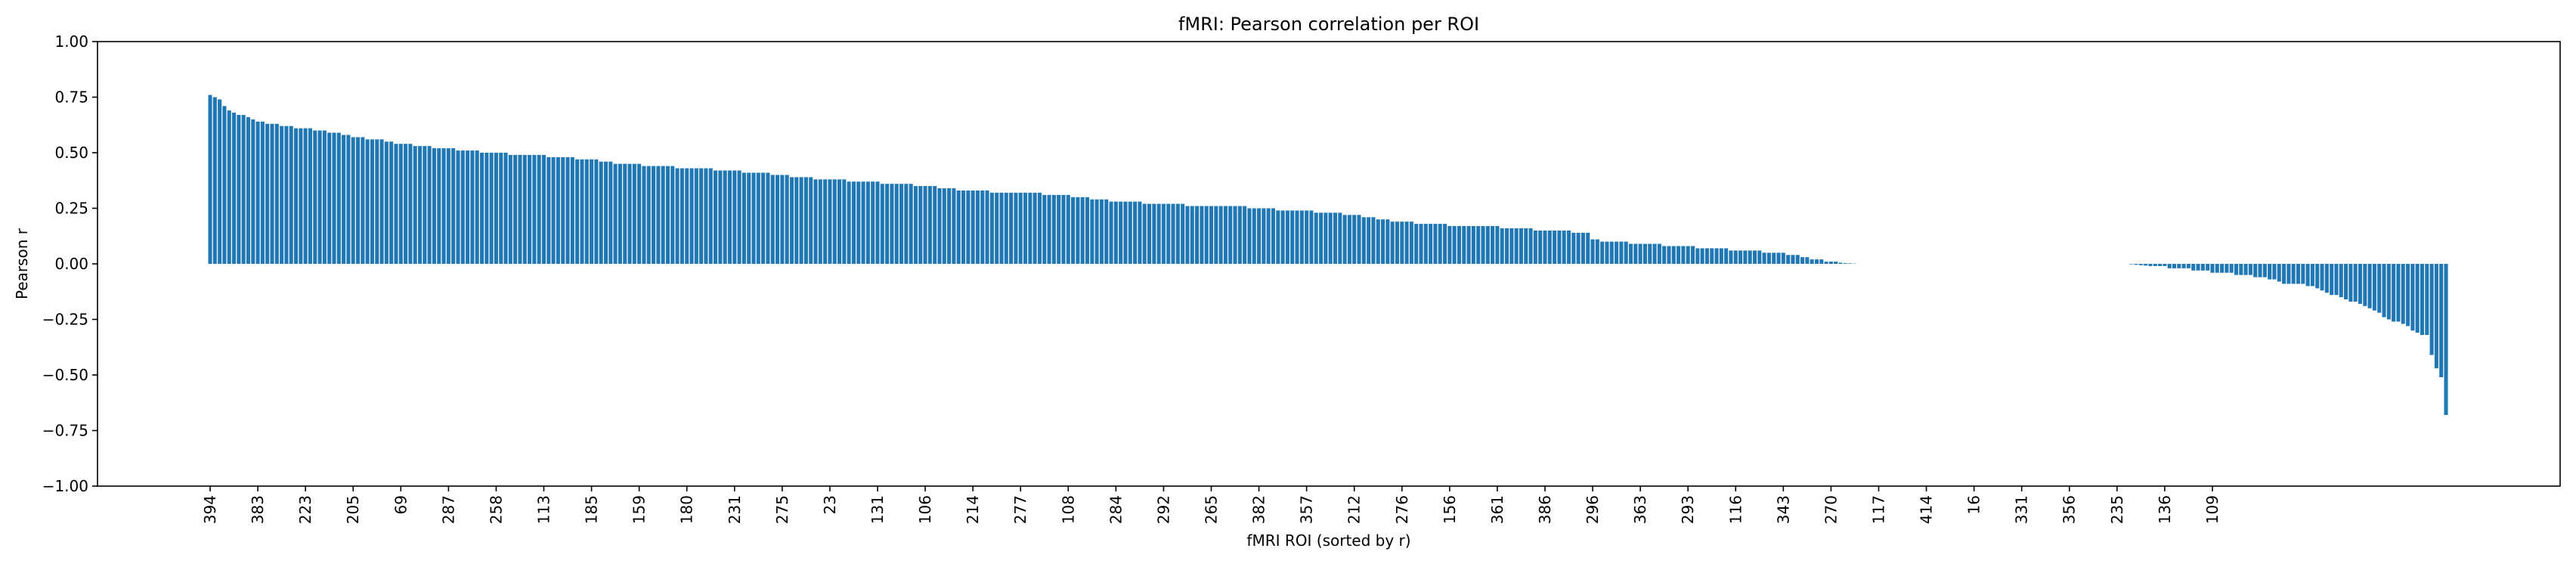 The height and width of the screenshot is (567, 2576). What do you see at coordinates (2165, 510) in the screenshot?
I see `x-tick-label: 136` at bounding box center [2165, 510].